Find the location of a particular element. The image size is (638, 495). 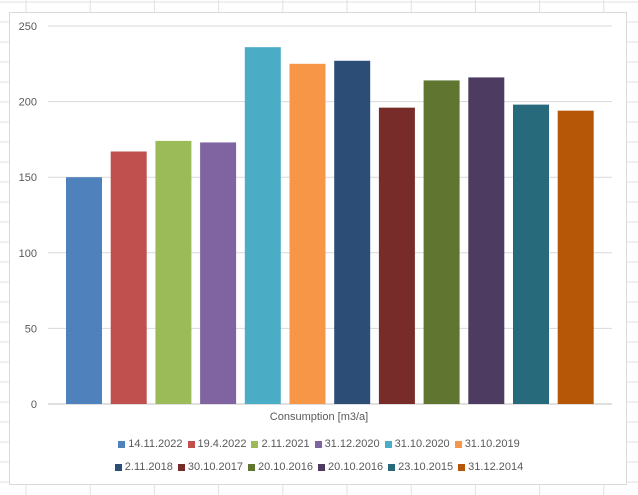

legend-item: 2.11.2018 is located at coordinates (143, 467).